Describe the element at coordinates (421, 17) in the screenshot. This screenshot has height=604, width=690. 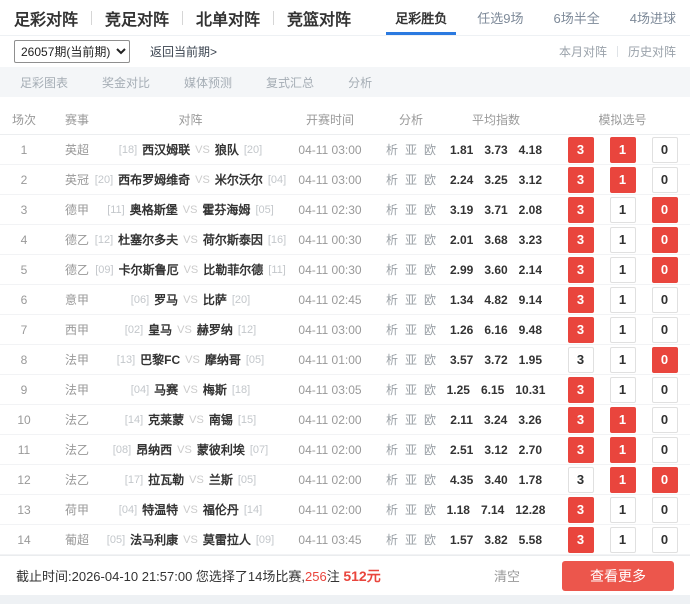
I see `tab-shengfu: 足彩胜负` at that location.